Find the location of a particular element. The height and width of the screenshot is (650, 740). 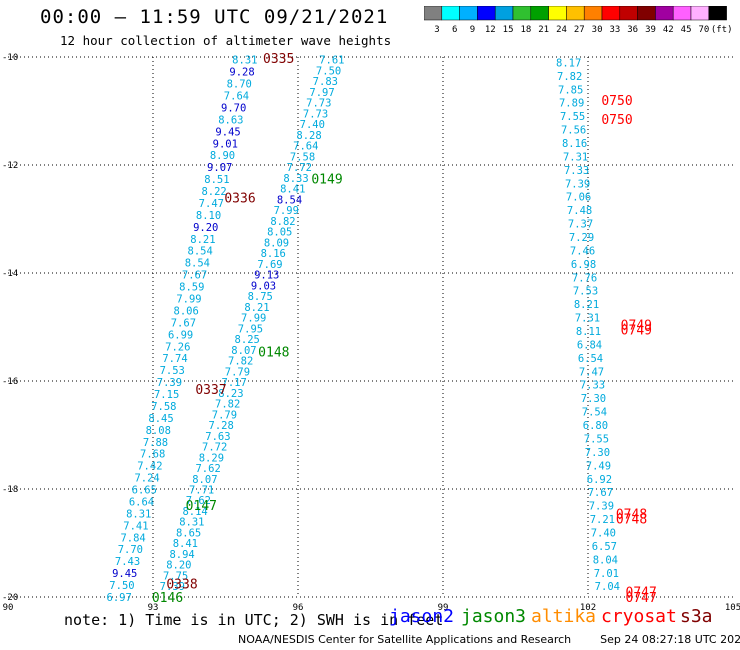

wave-height-value: 6.97 is located at coordinates (119, 598).